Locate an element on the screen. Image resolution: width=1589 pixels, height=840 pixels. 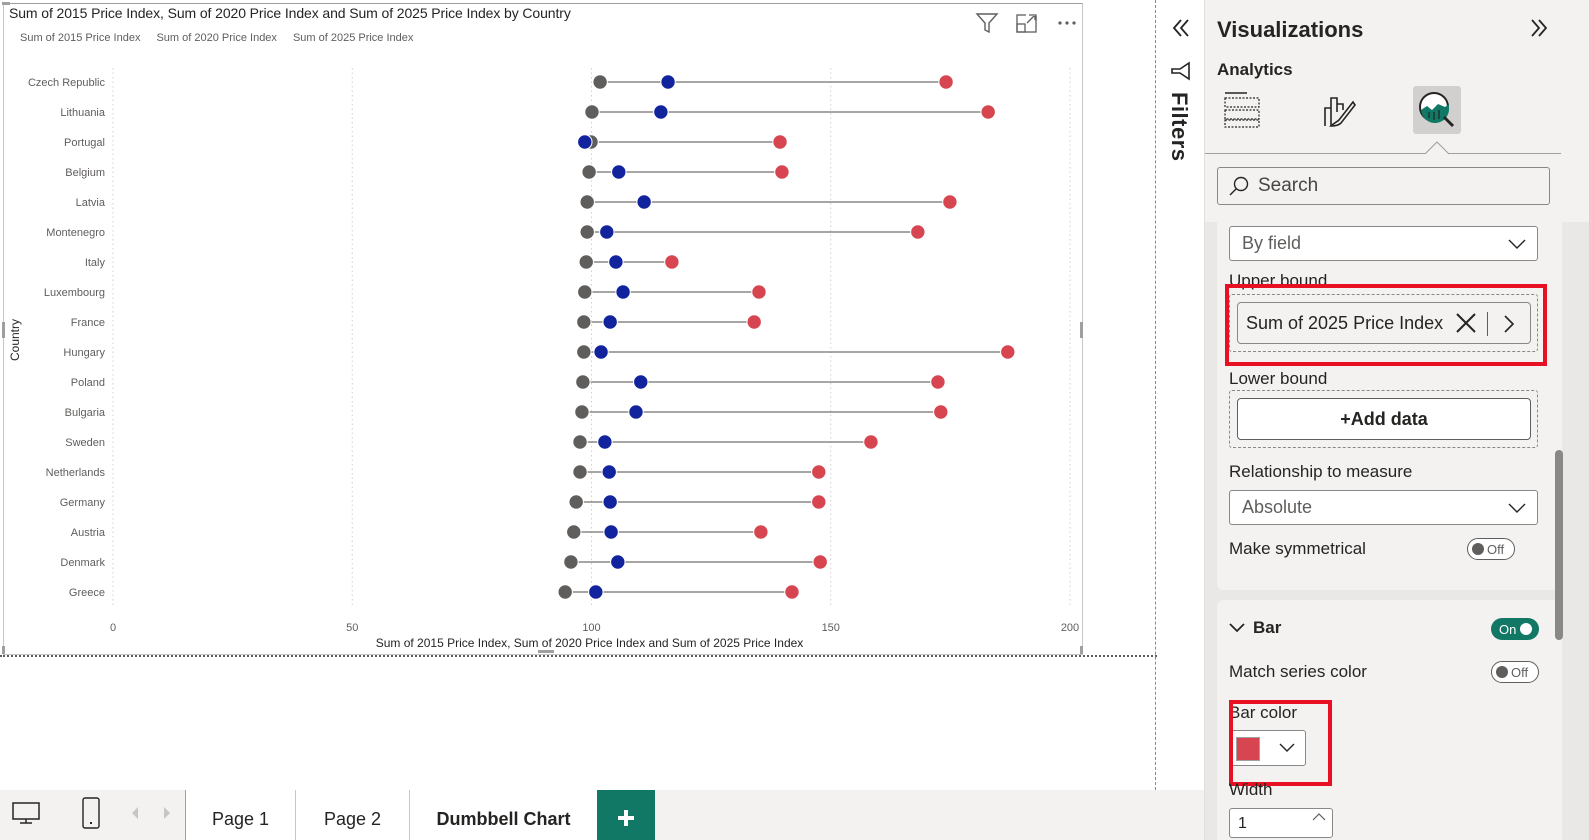
remove-field-icon is located at coordinates (1466, 323).